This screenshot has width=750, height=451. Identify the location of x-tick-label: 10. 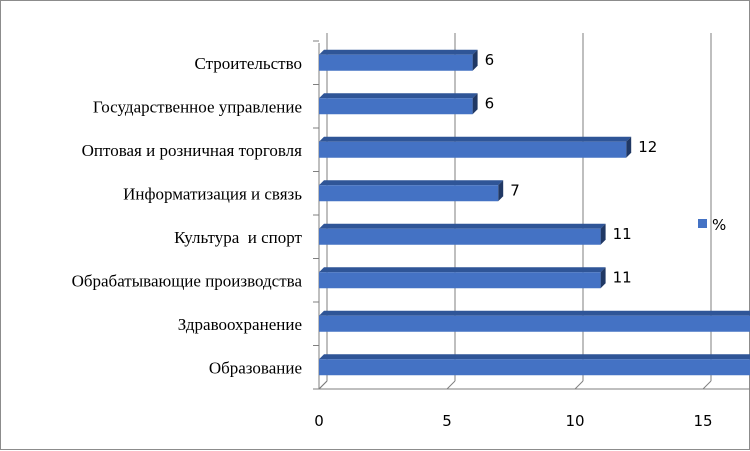
(574, 421).